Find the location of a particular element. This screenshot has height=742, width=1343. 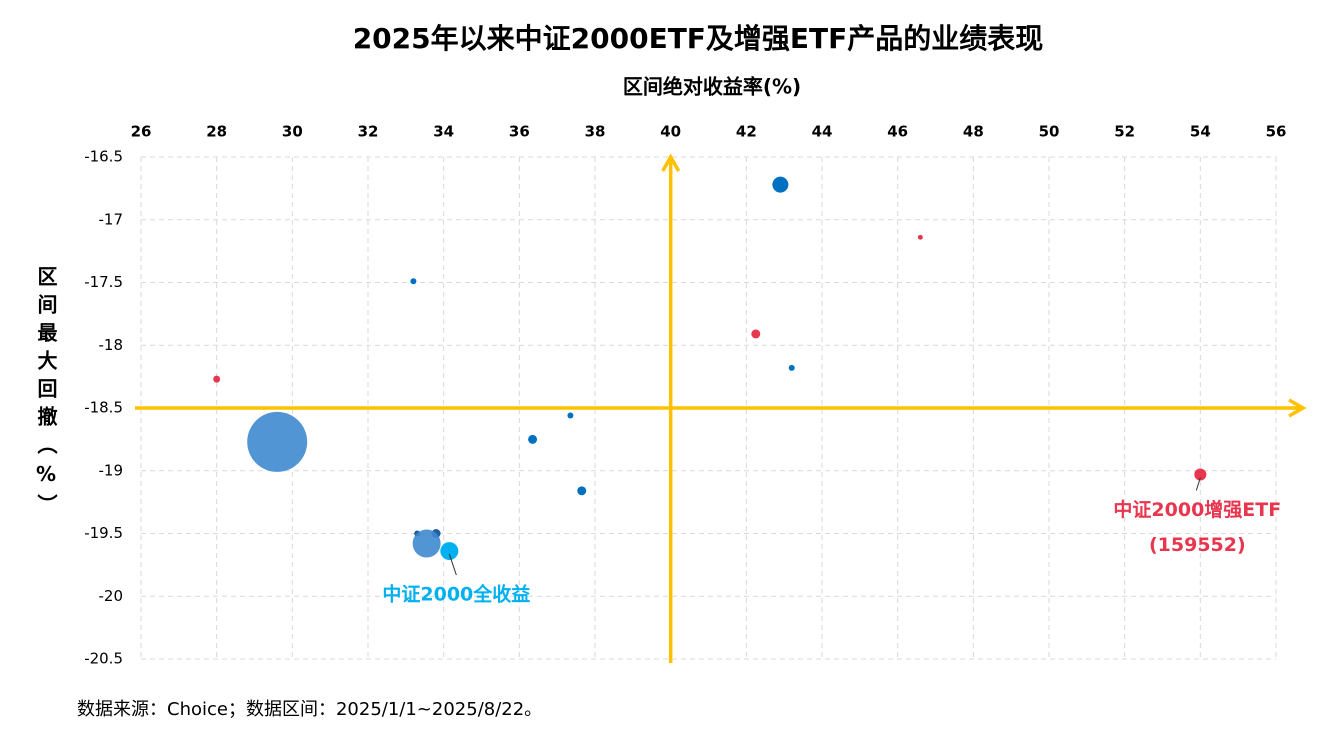

x-tick-label: 50 is located at coordinates (1049, 132).